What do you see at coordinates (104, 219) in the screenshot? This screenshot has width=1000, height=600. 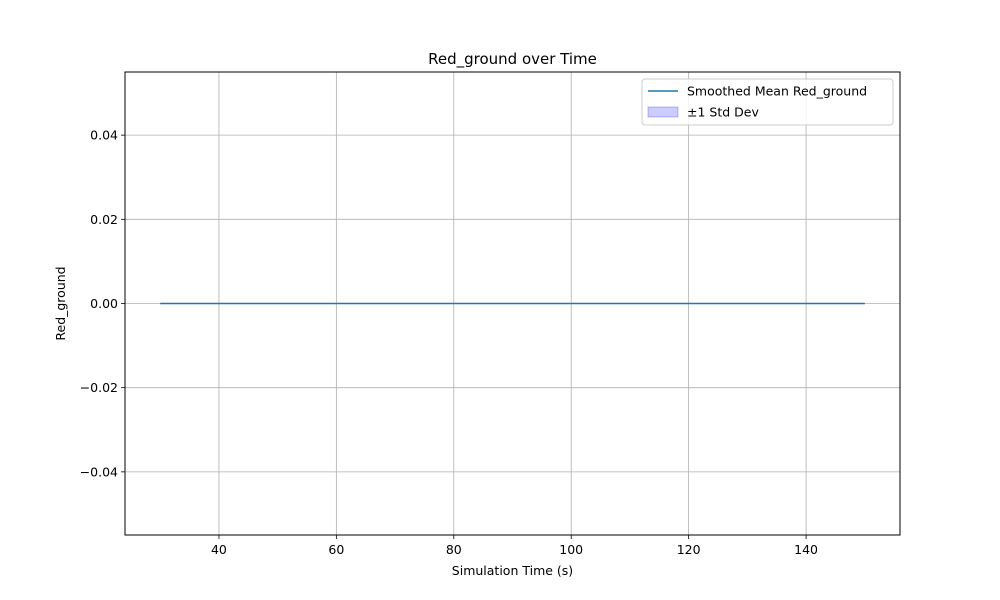 I see `y-tick-label: 0.02` at bounding box center [104, 219].